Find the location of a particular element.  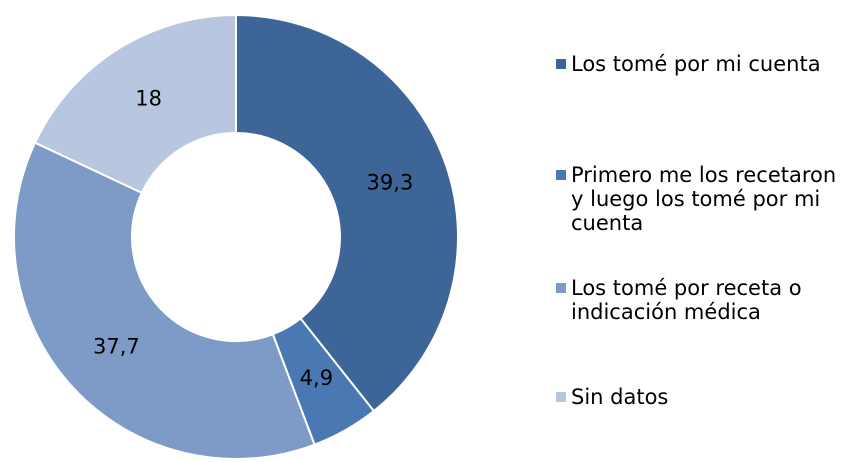

data-label: 37,7 is located at coordinates (116, 347).